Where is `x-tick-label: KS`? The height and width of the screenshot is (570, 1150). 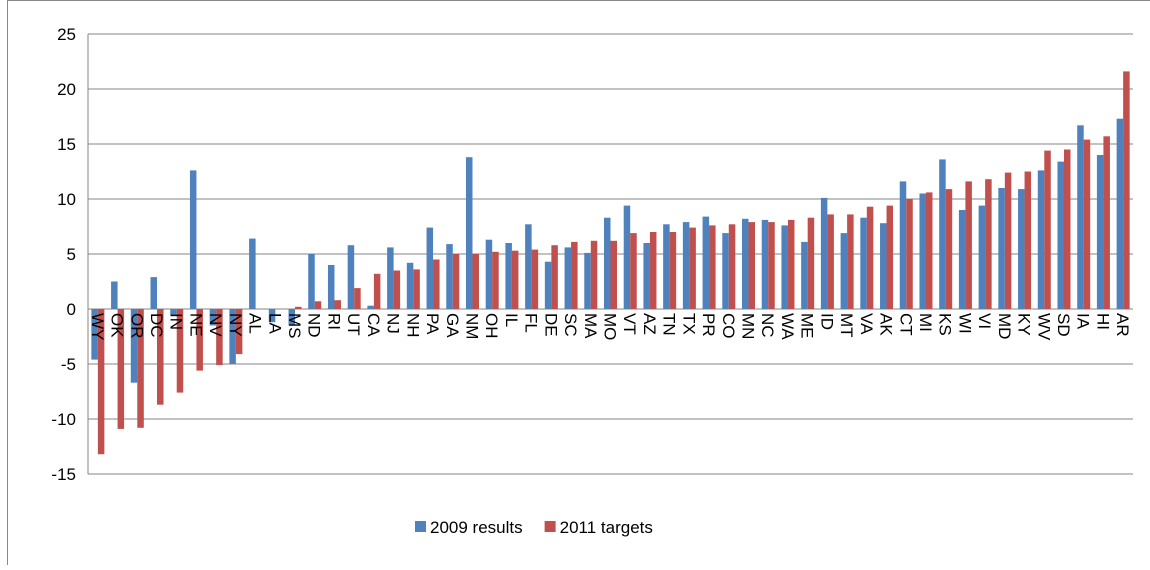 x-tick-label: KS is located at coordinates (945, 324).